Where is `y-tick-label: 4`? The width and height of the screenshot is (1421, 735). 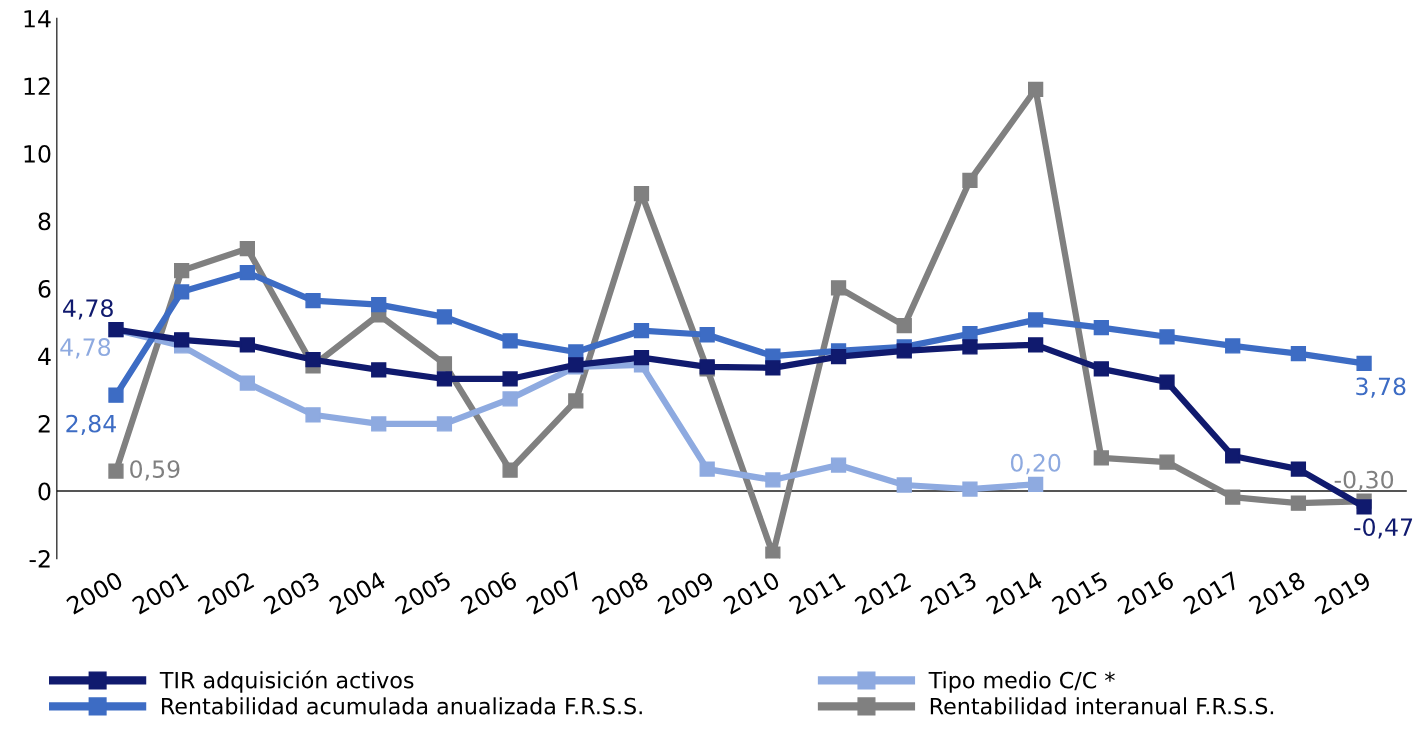 y-tick-label: 4 is located at coordinates (44, 356).